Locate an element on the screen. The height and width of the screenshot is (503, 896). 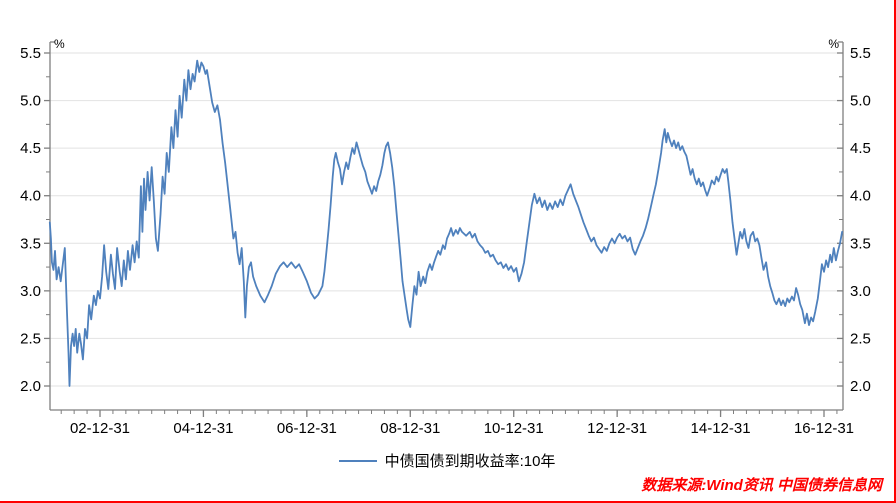
legend-series-label: 中债国债到期收益率:10年 is located at coordinates (470, 461).